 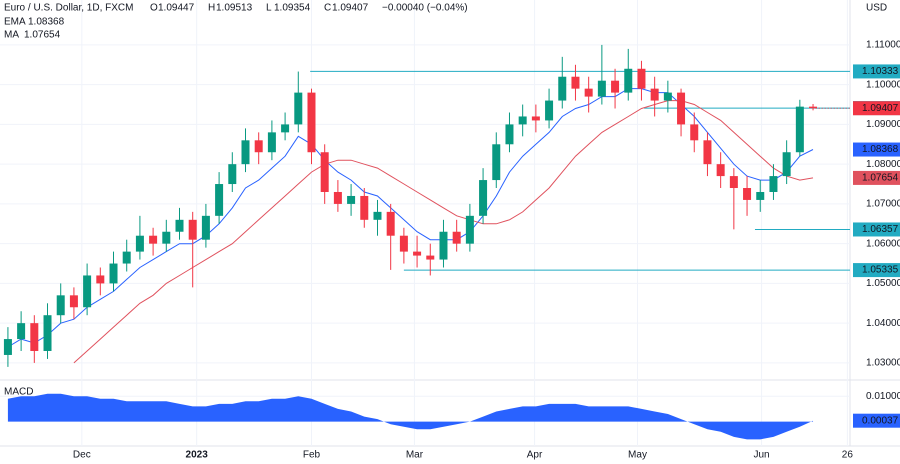 I want to click on y-tick-label: 1.08000, so click(x=883, y=164).